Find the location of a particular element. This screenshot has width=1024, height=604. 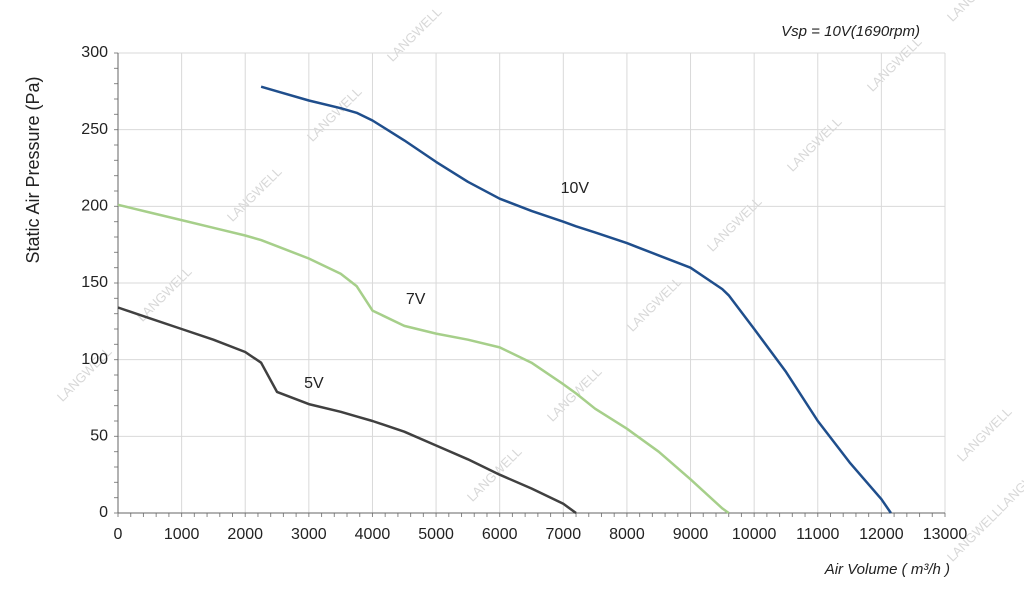

y-tick-label: 50 is located at coordinates (99, 436).